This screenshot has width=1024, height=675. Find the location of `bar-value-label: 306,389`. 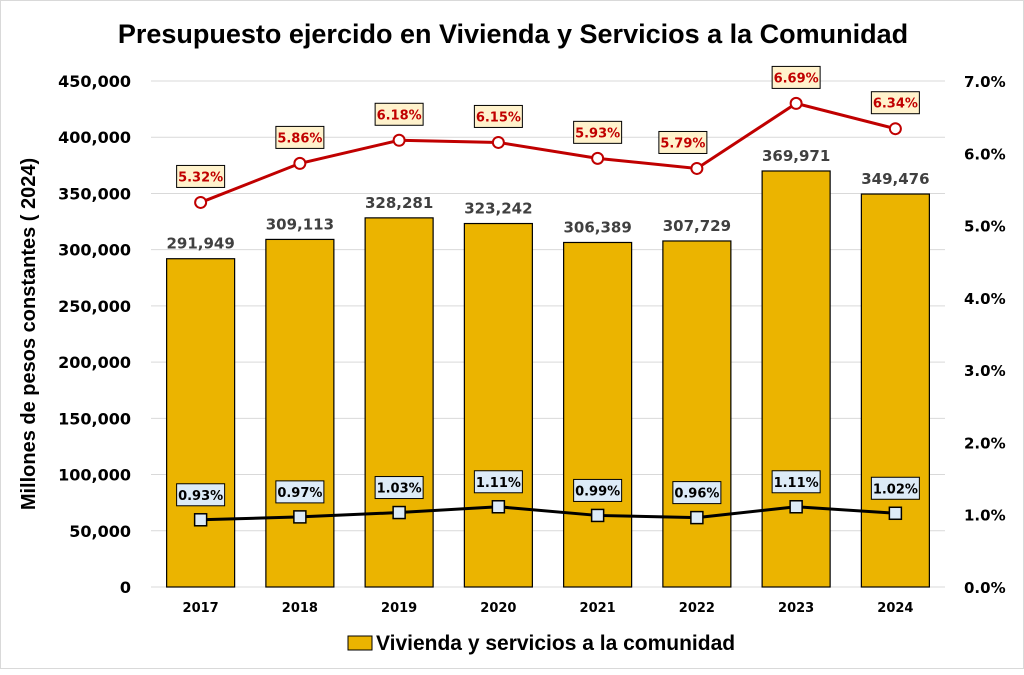

bar-value-label: 306,389 is located at coordinates (597, 227).